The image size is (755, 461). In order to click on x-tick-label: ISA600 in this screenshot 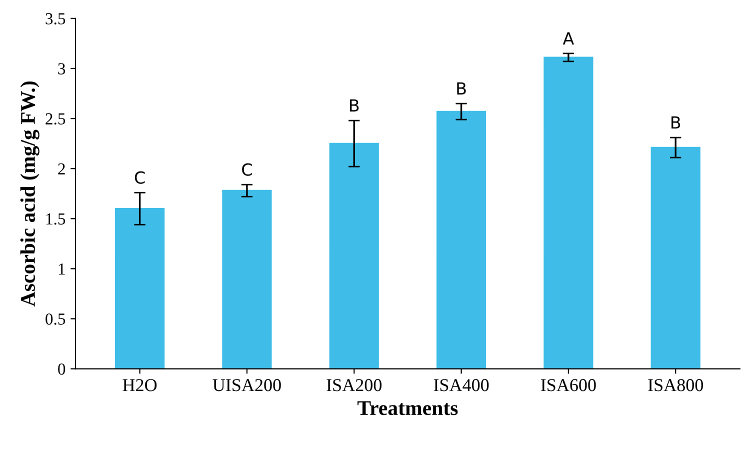, I will do `click(568, 385)`.